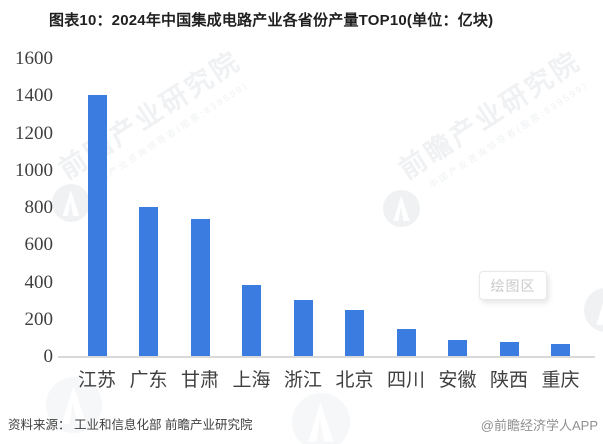  Describe the element at coordinates (39, 319) in the screenshot. I see `y-axis-tick-label: 200` at that location.